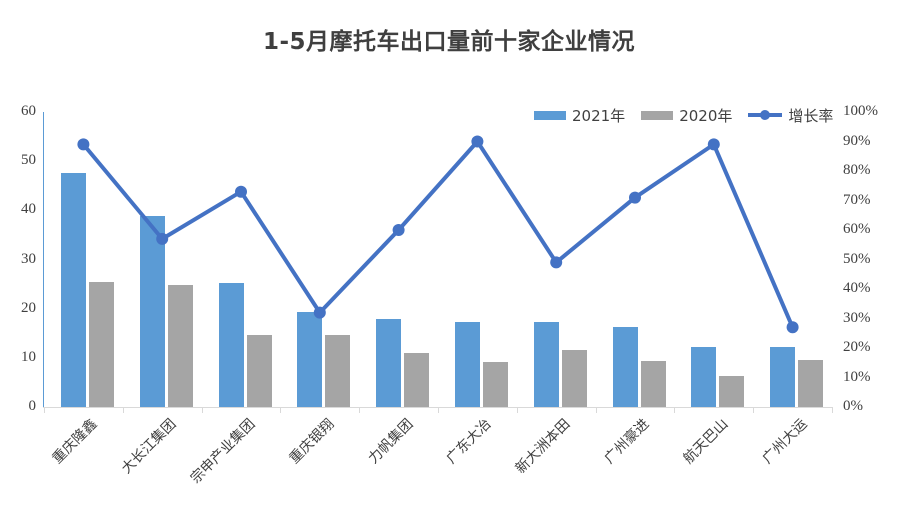 Image resolution: width=898 pixels, height=514 pixels. Describe the element at coordinates (223, 451) in the screenshot. I see `x-axis-category-label-text: 宗申产业集团` at that location.